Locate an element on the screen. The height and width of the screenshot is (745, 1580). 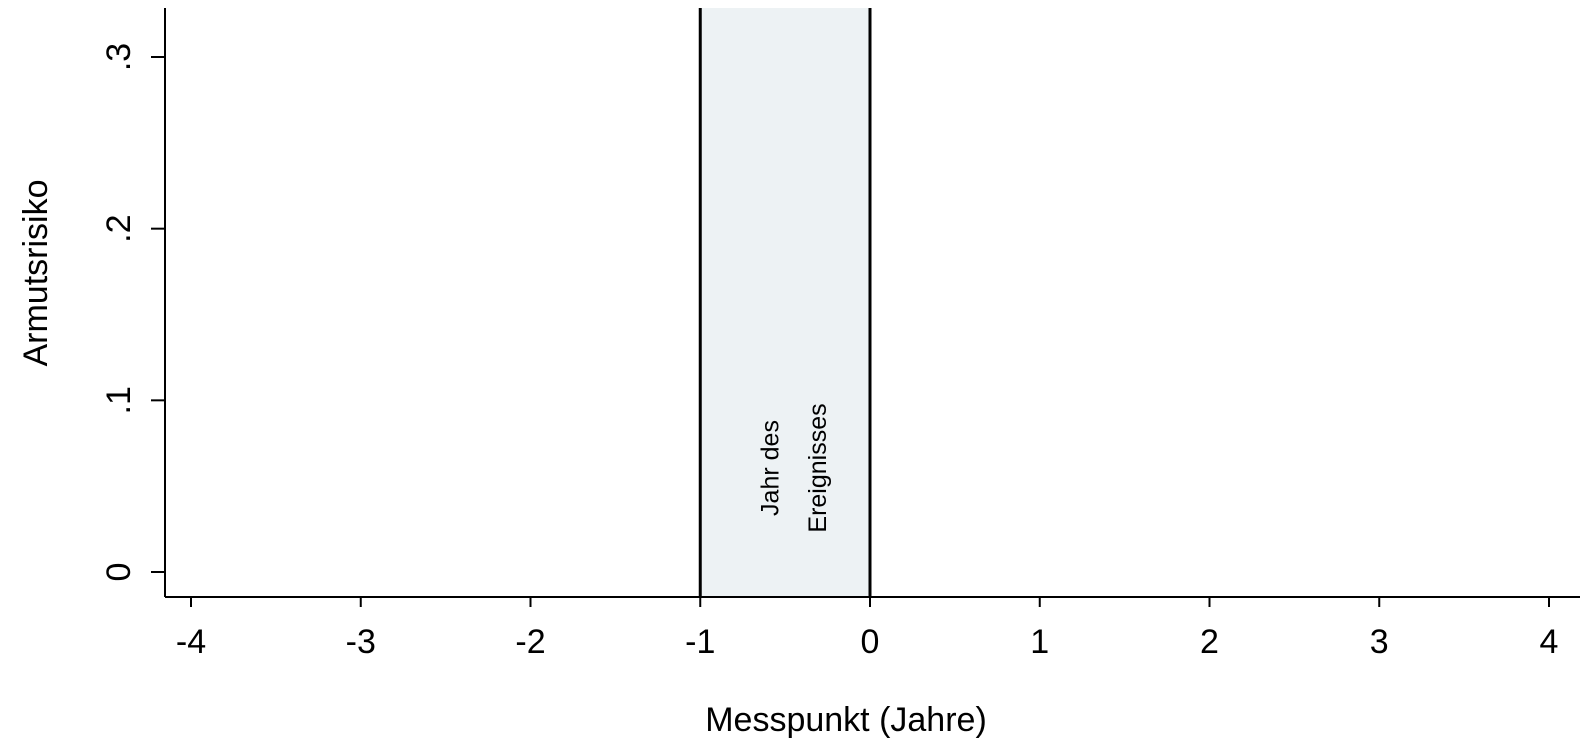
x-tick-label: -3 is located at coordinates (361, 642).